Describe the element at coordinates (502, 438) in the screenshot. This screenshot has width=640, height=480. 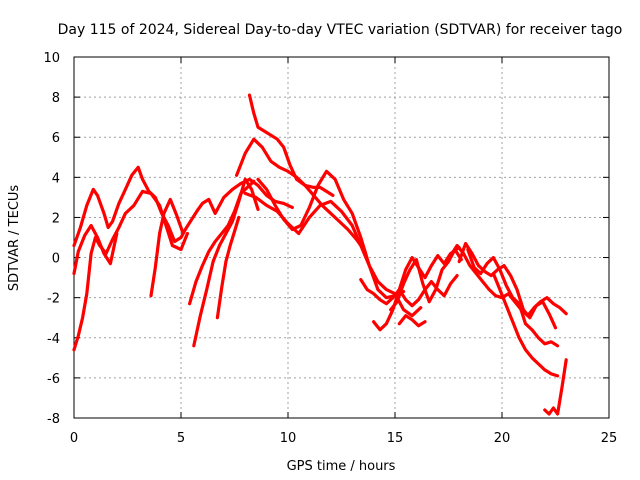
I see `x-tick-label: 20` at that location.